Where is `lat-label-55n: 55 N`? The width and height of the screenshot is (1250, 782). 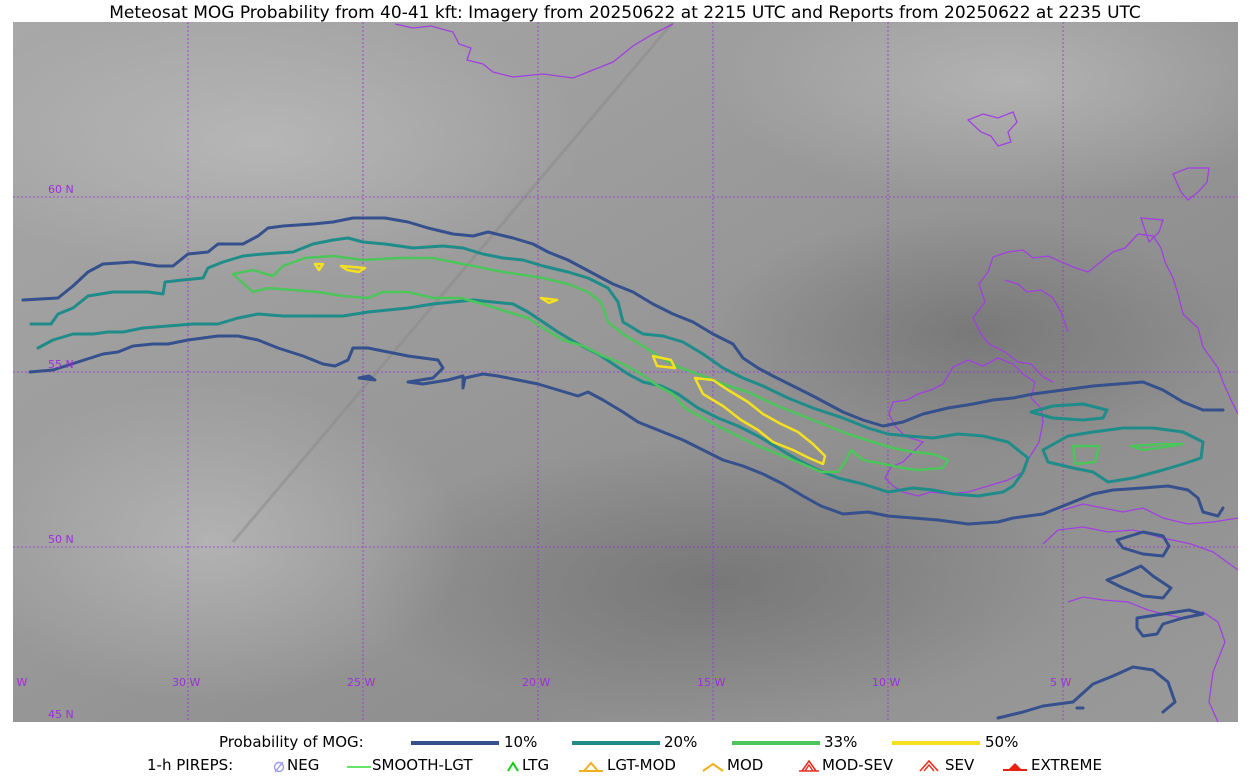 lat-label-55n: 55 N is located at coordinates (61, 364).